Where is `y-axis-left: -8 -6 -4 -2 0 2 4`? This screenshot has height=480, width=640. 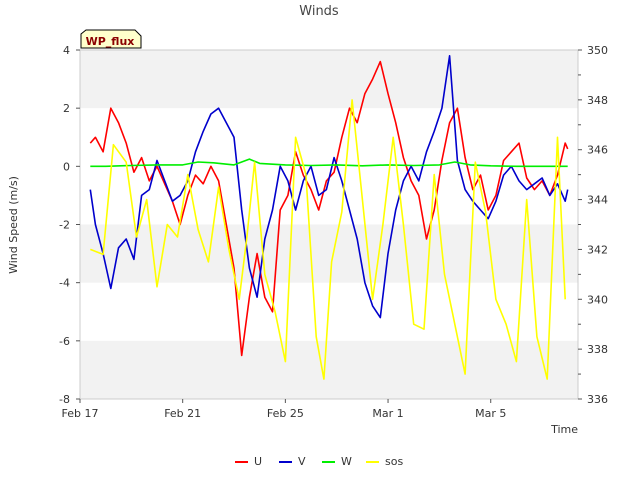 y-axis-left: -8 -6 -4 -2 0 2 4 is located at coordinates (69, 225).